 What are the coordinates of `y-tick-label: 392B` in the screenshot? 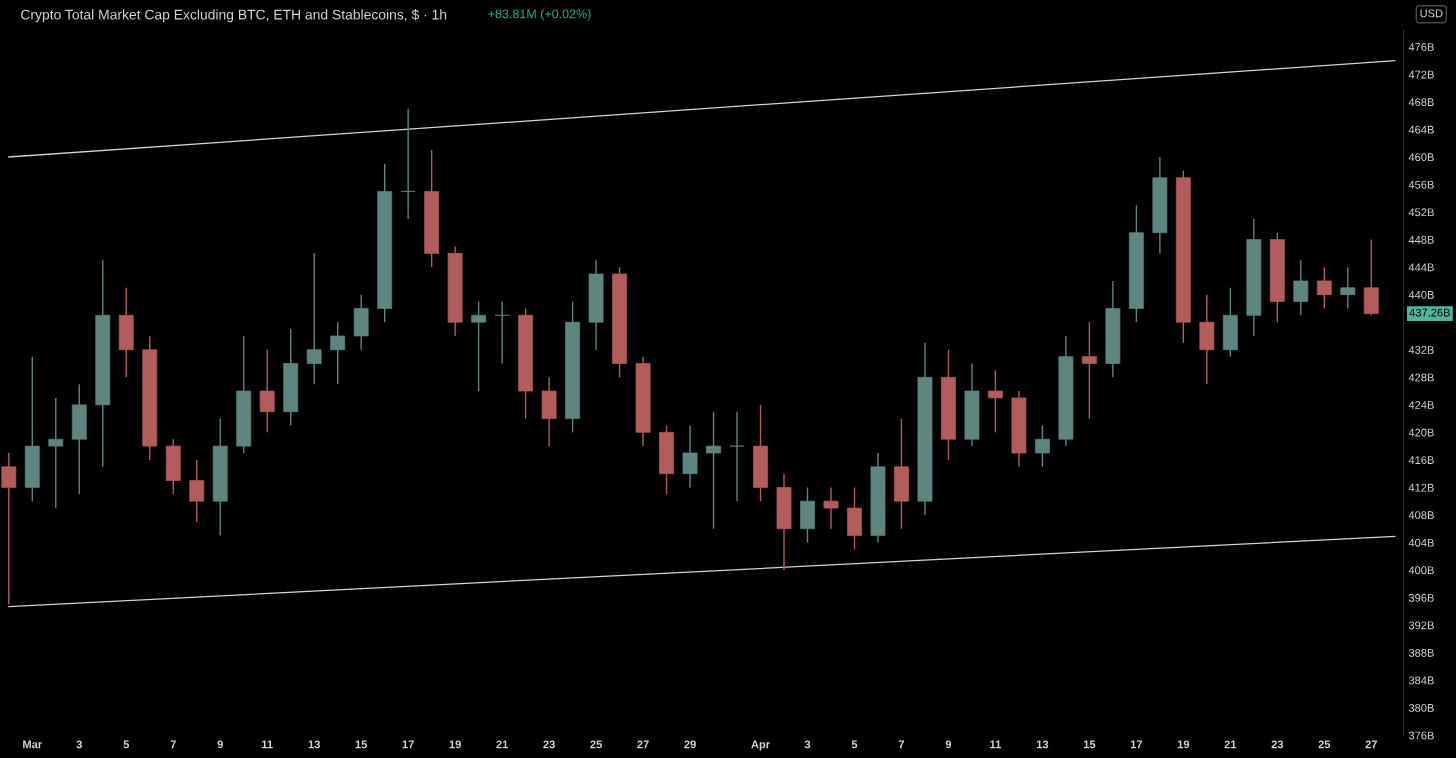 It's located at (1421, 625).